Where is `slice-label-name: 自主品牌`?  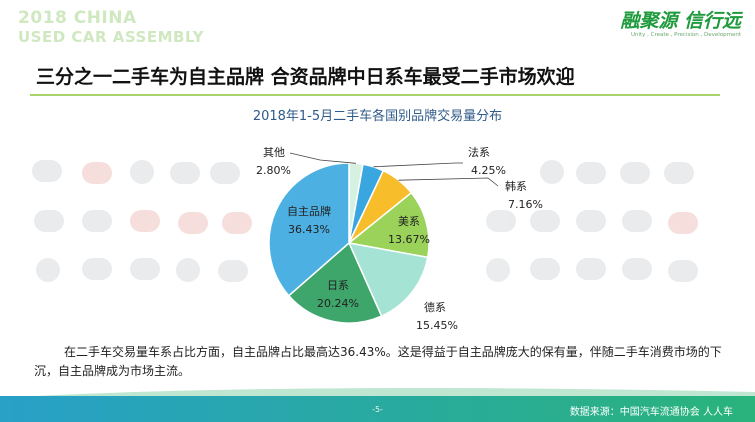
slice-label-name: 自主品牌 is located at coordinates (309, 211).